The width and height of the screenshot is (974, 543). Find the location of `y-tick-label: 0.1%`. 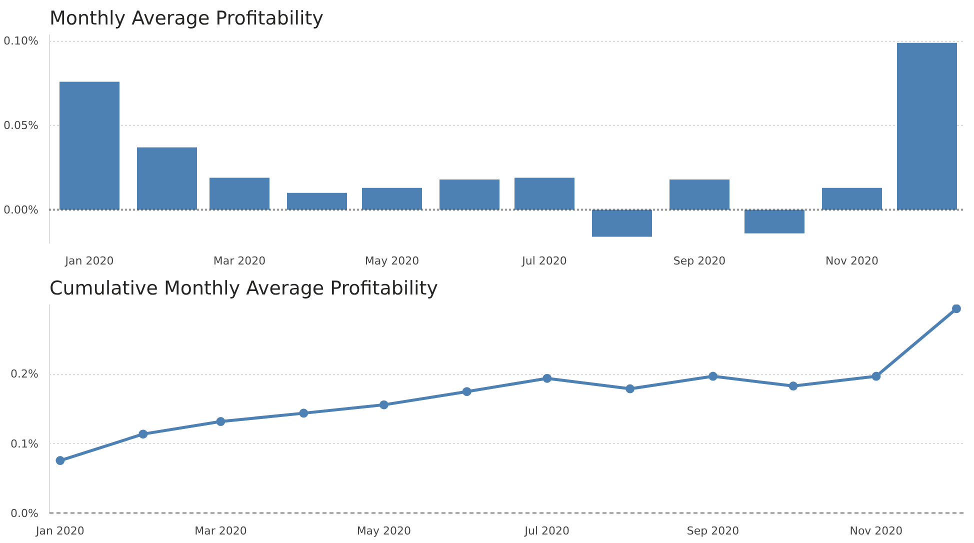

y-tick-label: 0.1% is located at coordinates (24, 443).